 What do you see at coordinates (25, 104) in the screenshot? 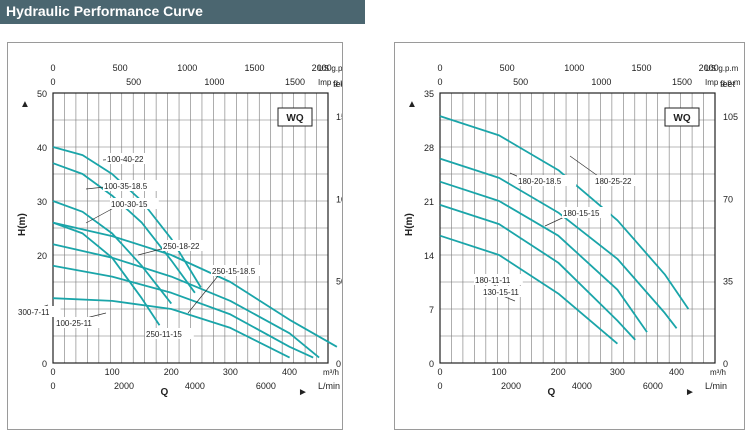
I see `up-arrow-icon: ▲` at bounding box center [25, 104].